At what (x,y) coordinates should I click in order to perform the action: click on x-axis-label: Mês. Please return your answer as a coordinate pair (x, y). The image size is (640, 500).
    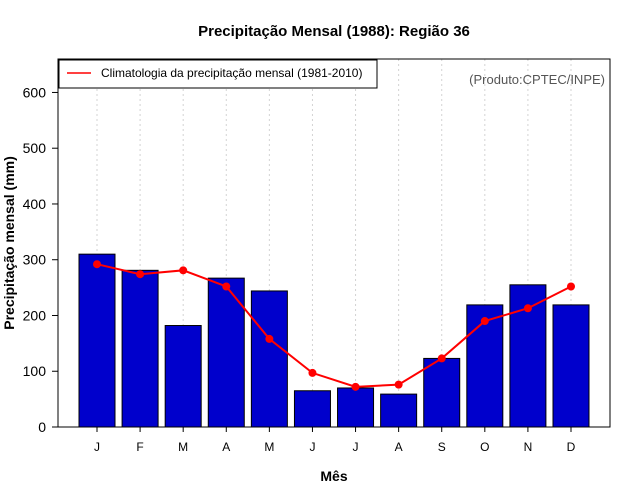
    Looking at the image, I should click on (333, 476).